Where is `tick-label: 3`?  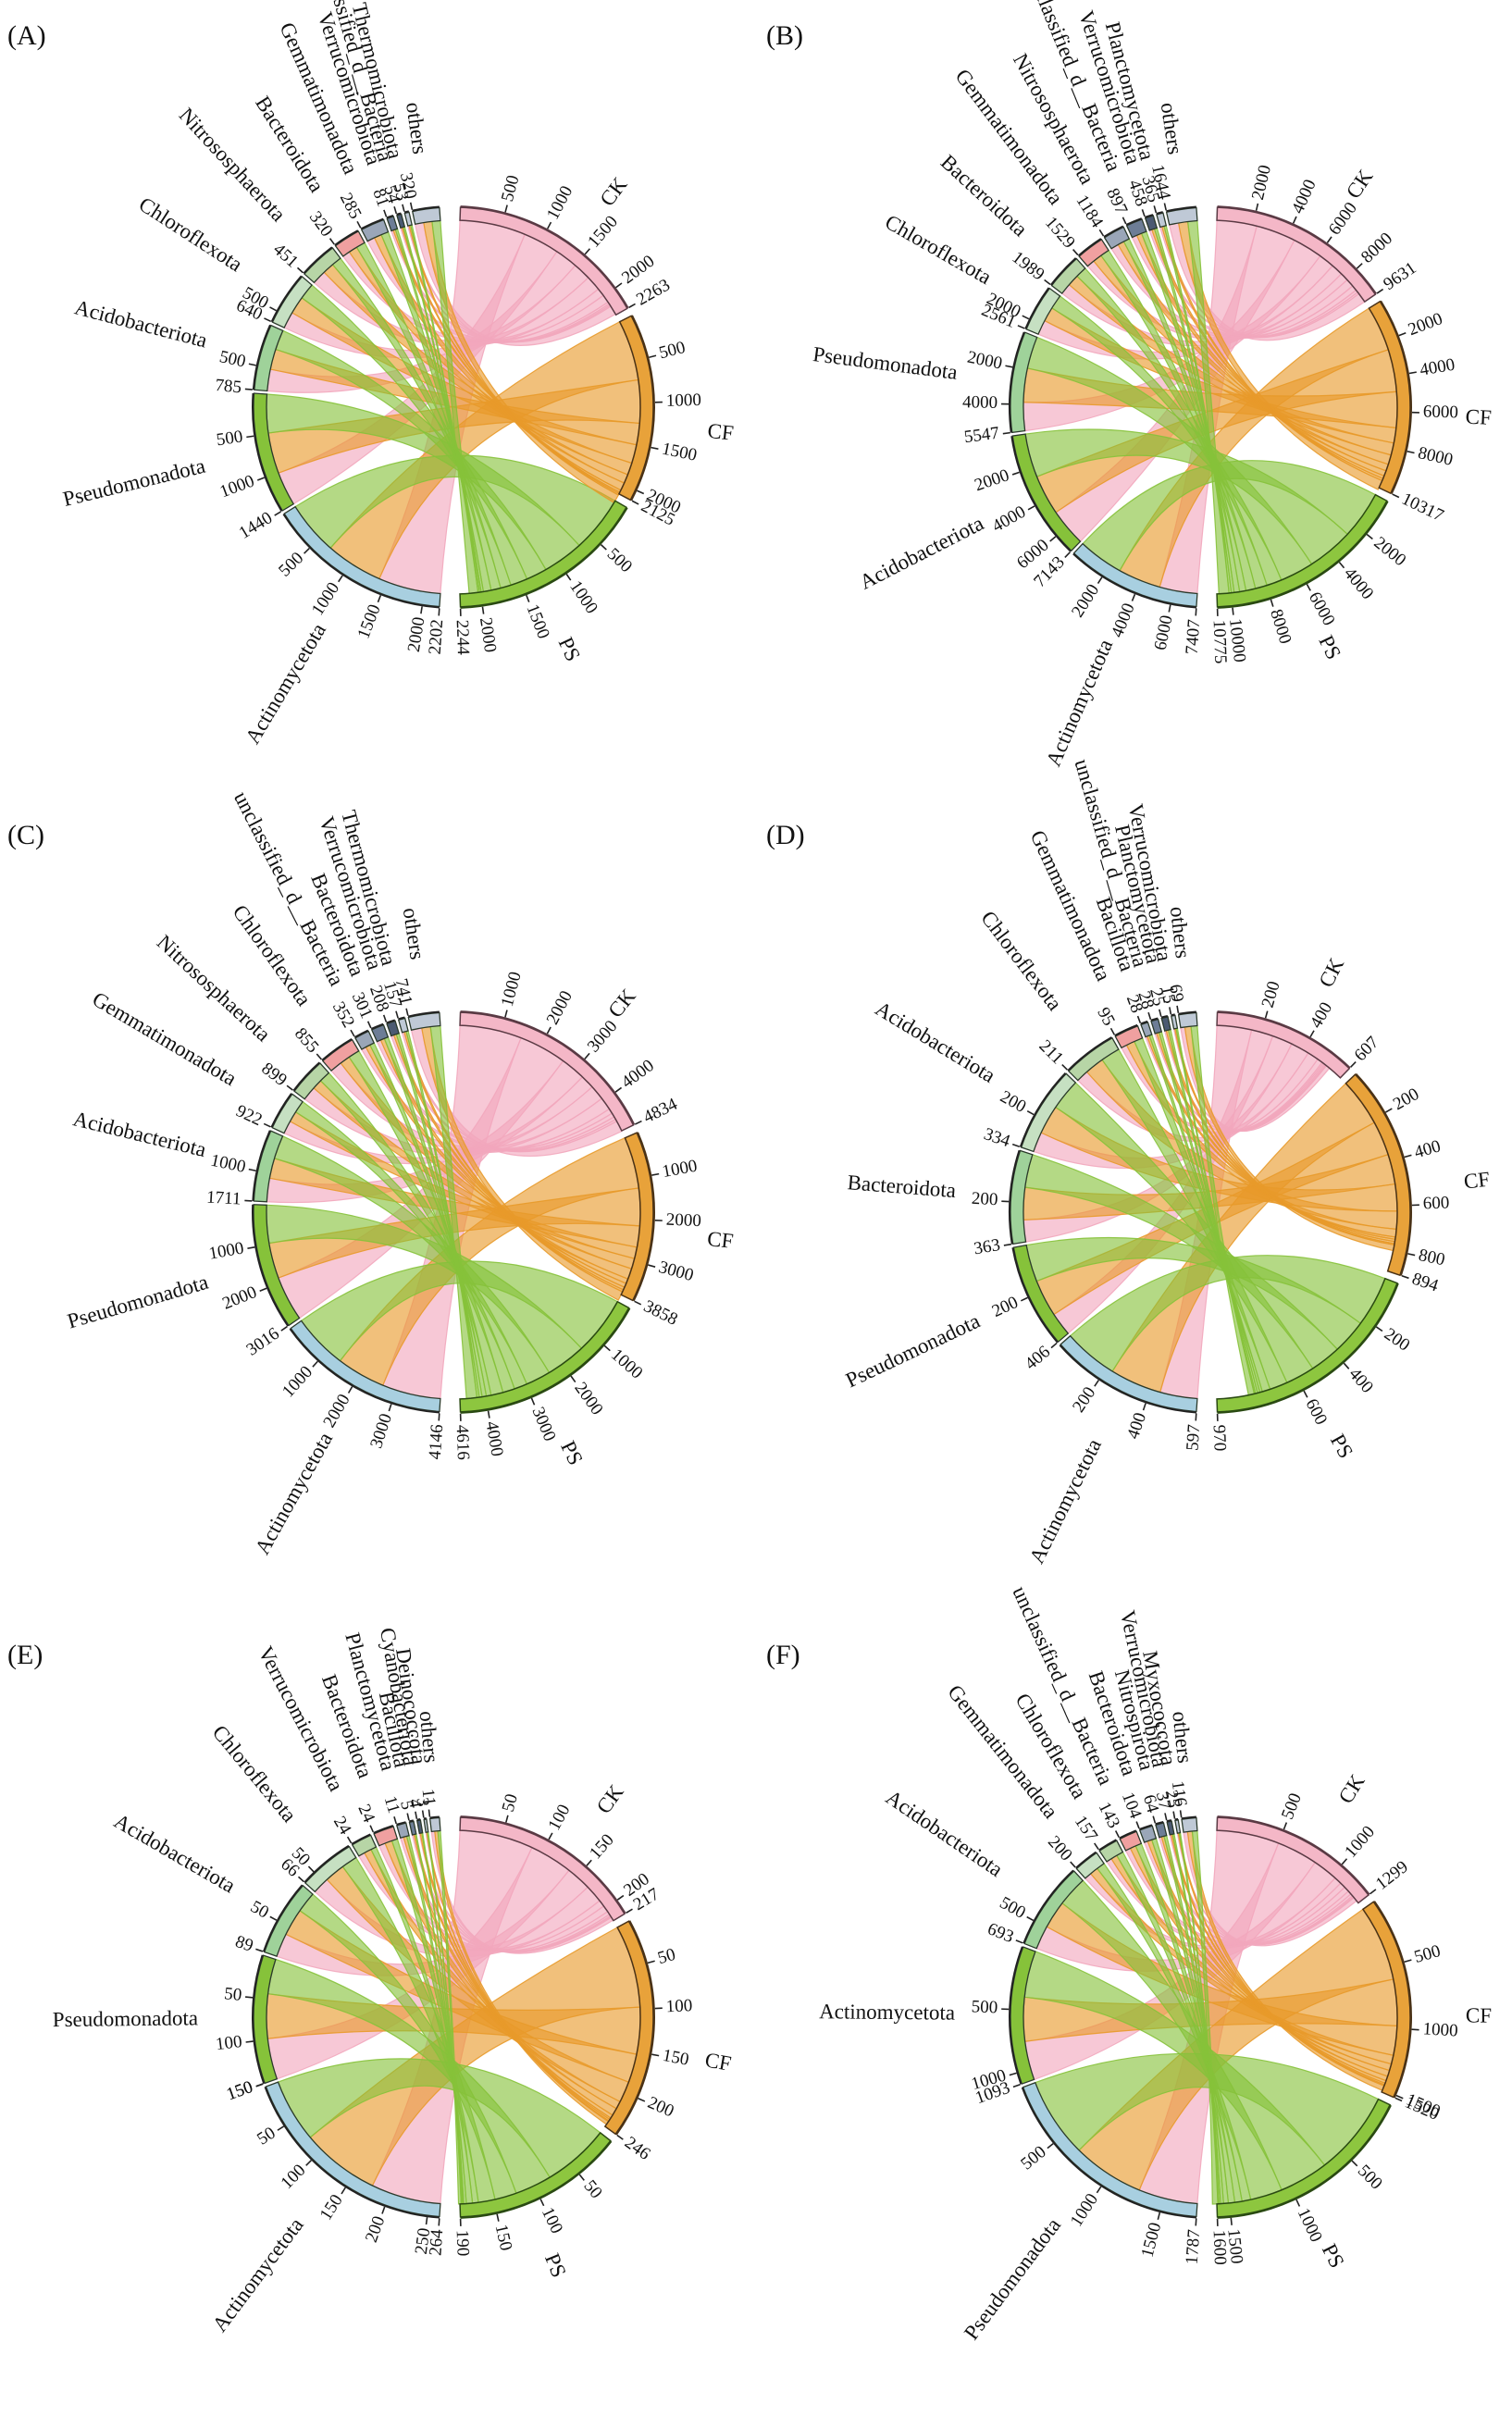
tick-label: 3 is located at coordinates (422, 1801).